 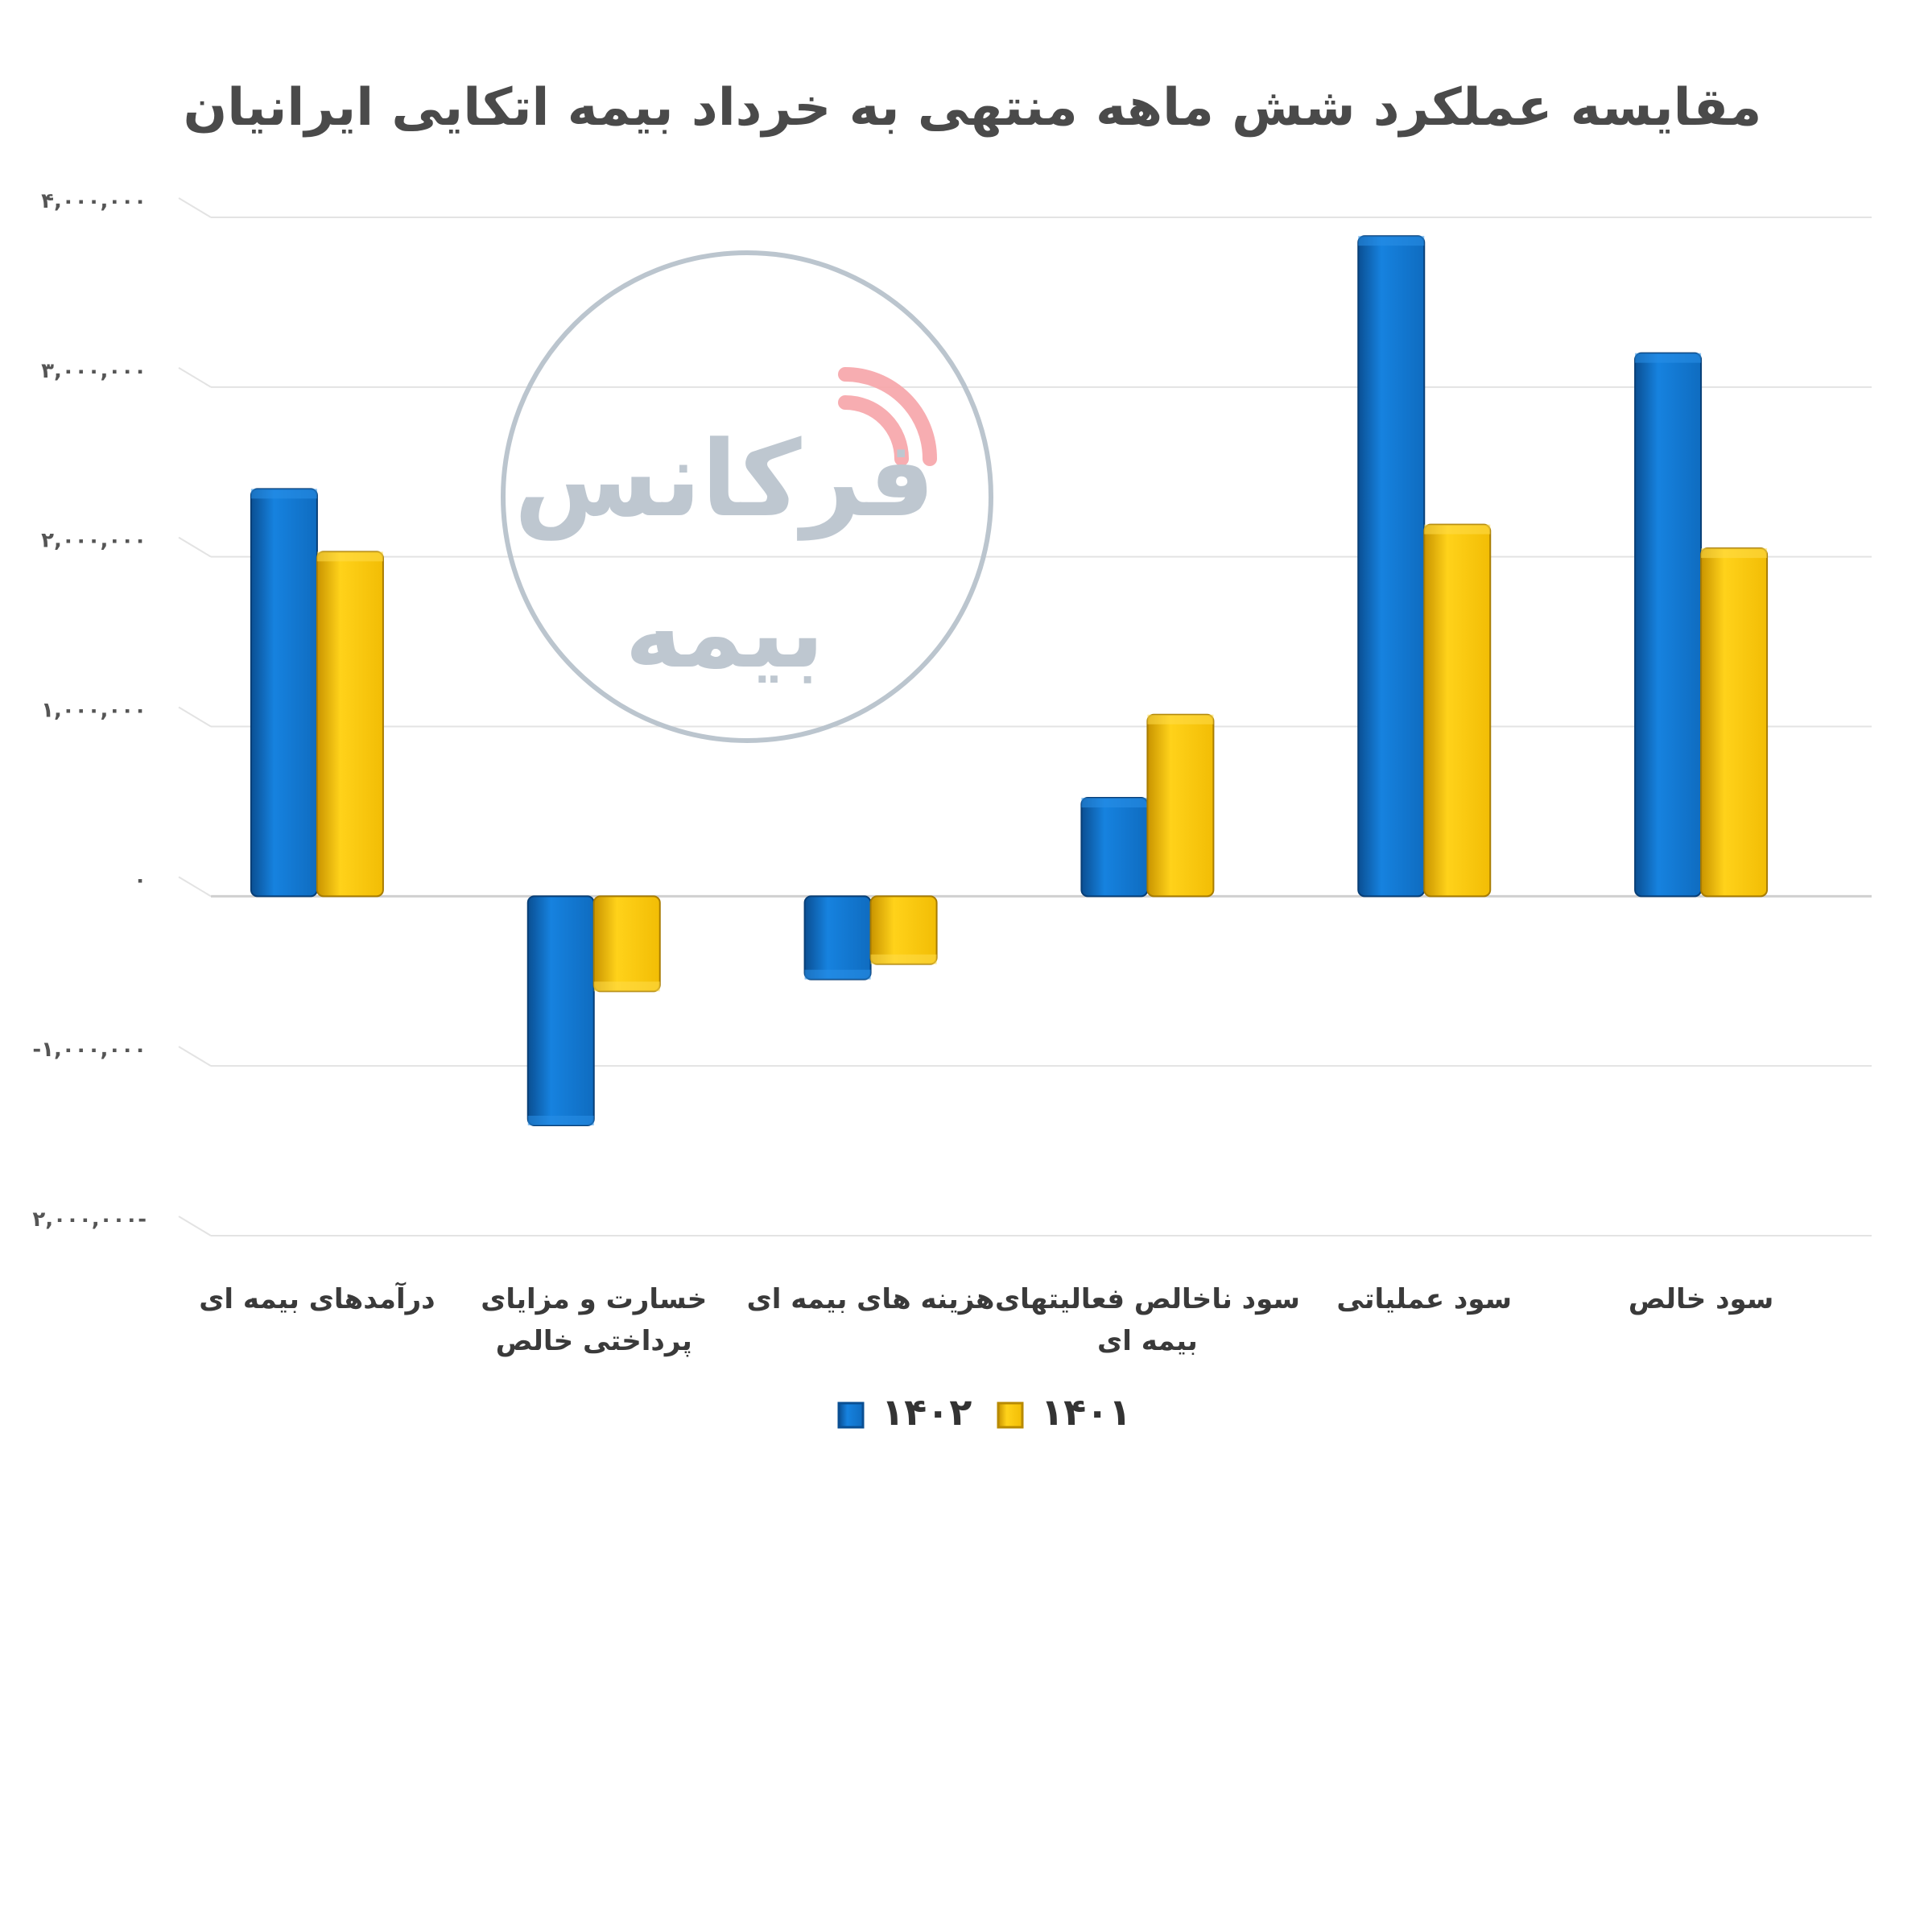 I want to click on legend-label-1402: ۱۴۰۲, so click(x=926, y=1412).